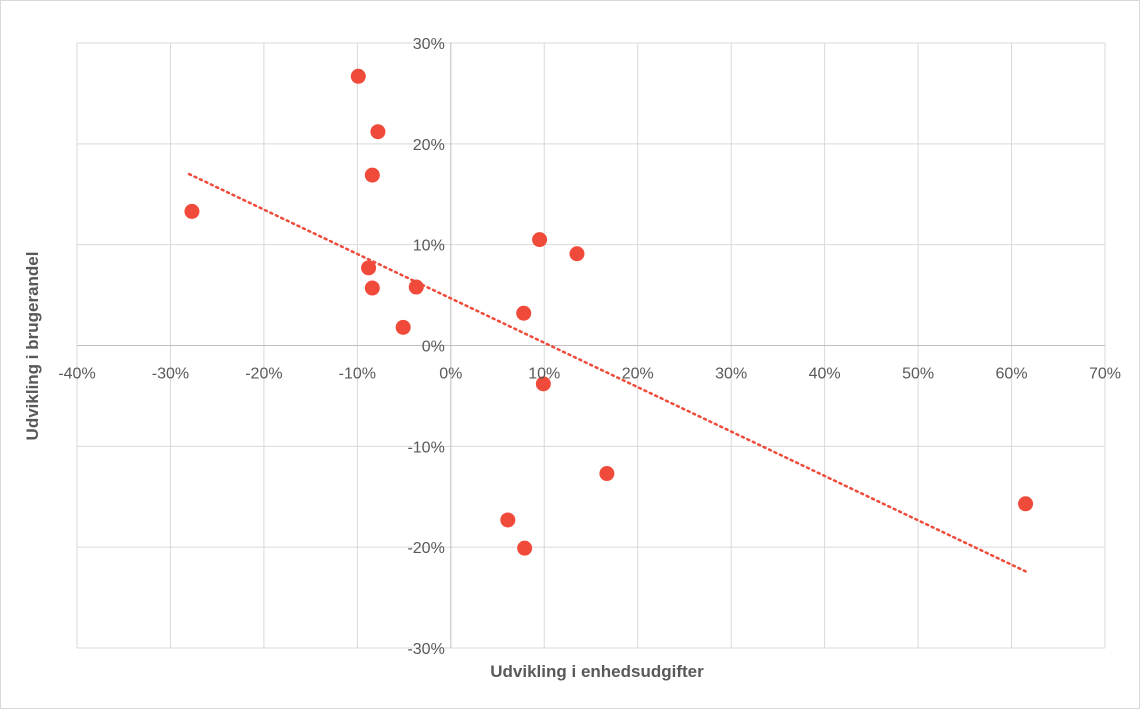 The height and width of the screenshot is (714, 1140). Describe the element at coordinates (429, 246) in the screenshot. I see `y-tick-label: 10%` at that location.